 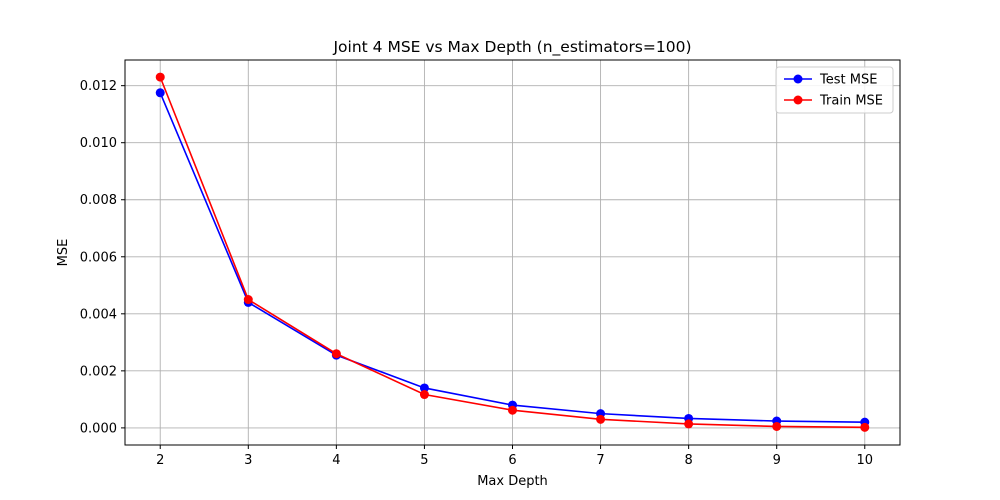 What do you see at coordinates (851, 101) in the screenshot?
I see `legend-label-train-mse: Train MSE` at bounding box center [851, 101].